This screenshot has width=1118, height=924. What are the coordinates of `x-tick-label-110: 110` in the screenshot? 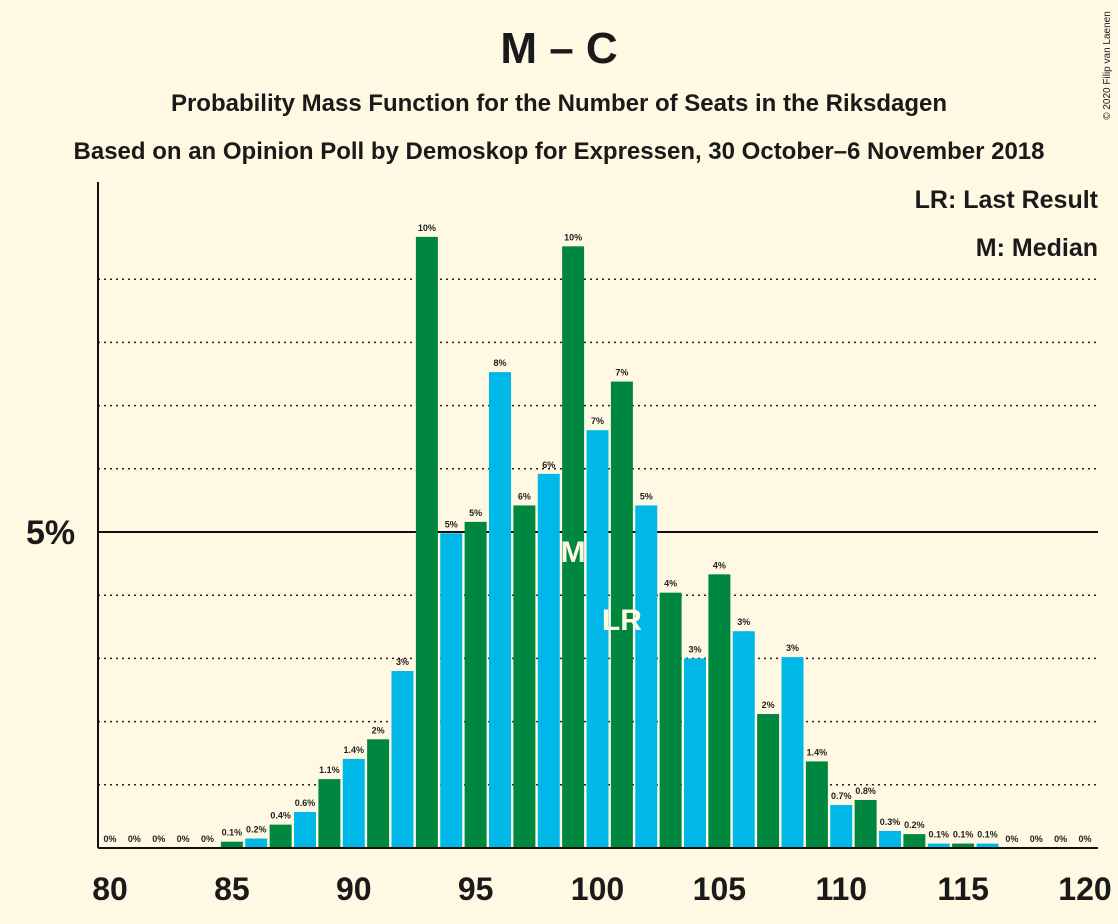 It's located at (841, 889).